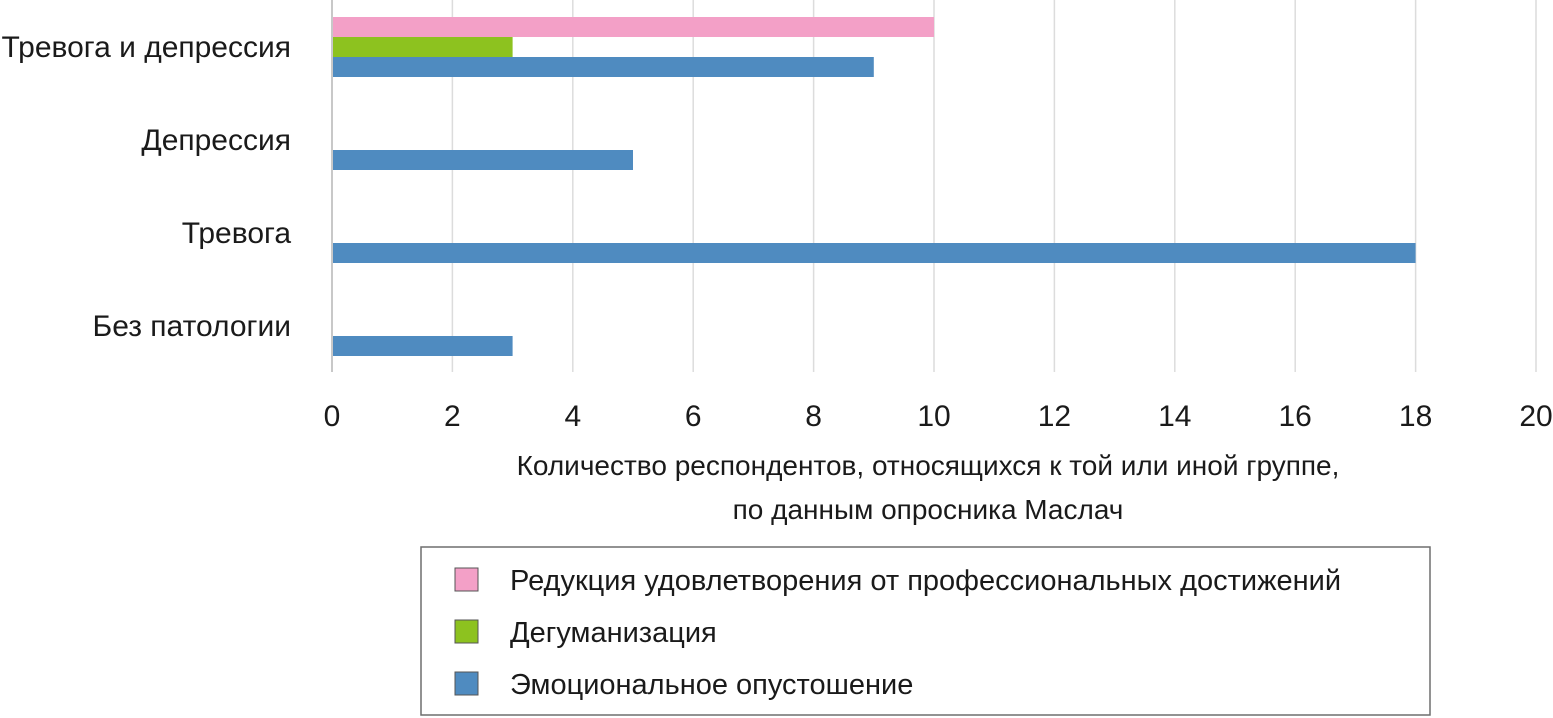  Describe the element at coordinates (147, 47) in the screenshot. I see `category-label: Тревога и депрессия` at that location.